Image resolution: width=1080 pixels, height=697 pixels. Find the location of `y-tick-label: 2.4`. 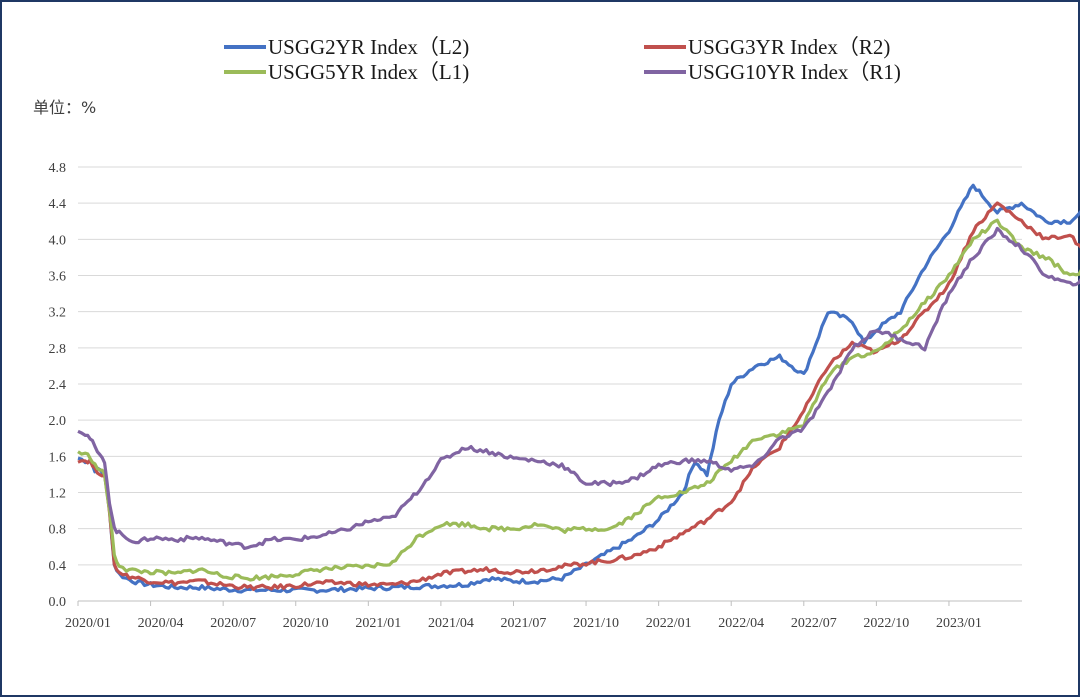

y-tick-label: 2.4 is located at coordinates (58, 385).